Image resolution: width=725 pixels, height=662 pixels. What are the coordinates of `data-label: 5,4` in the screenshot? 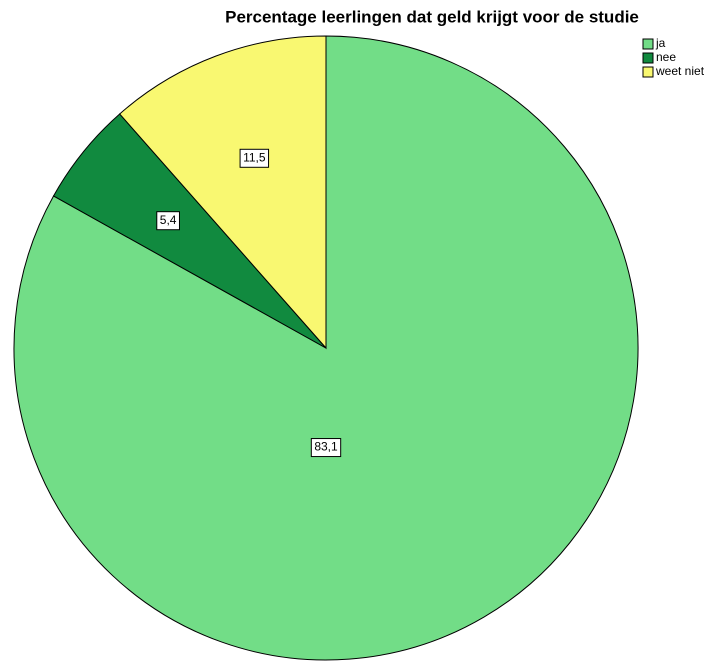 It's located at (168, 220).